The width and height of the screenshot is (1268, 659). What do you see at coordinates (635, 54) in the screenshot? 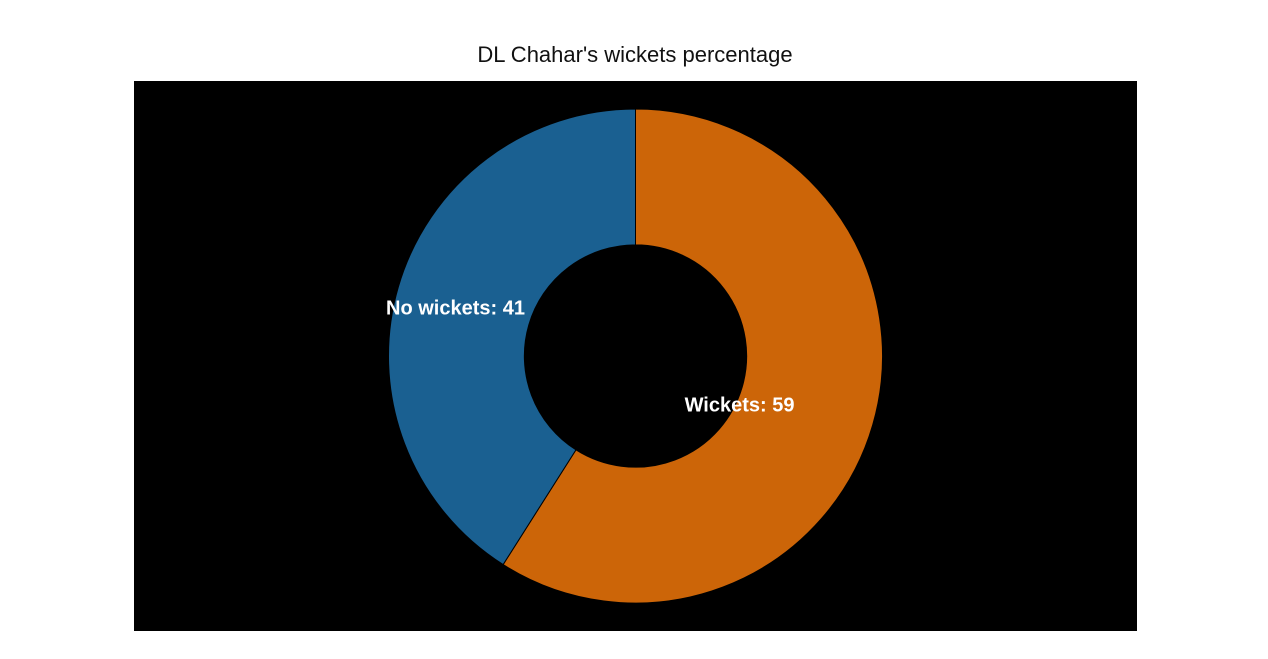
I see `chart-title: DL Chahar's wickets percentage` at bounding box center [635, 54].